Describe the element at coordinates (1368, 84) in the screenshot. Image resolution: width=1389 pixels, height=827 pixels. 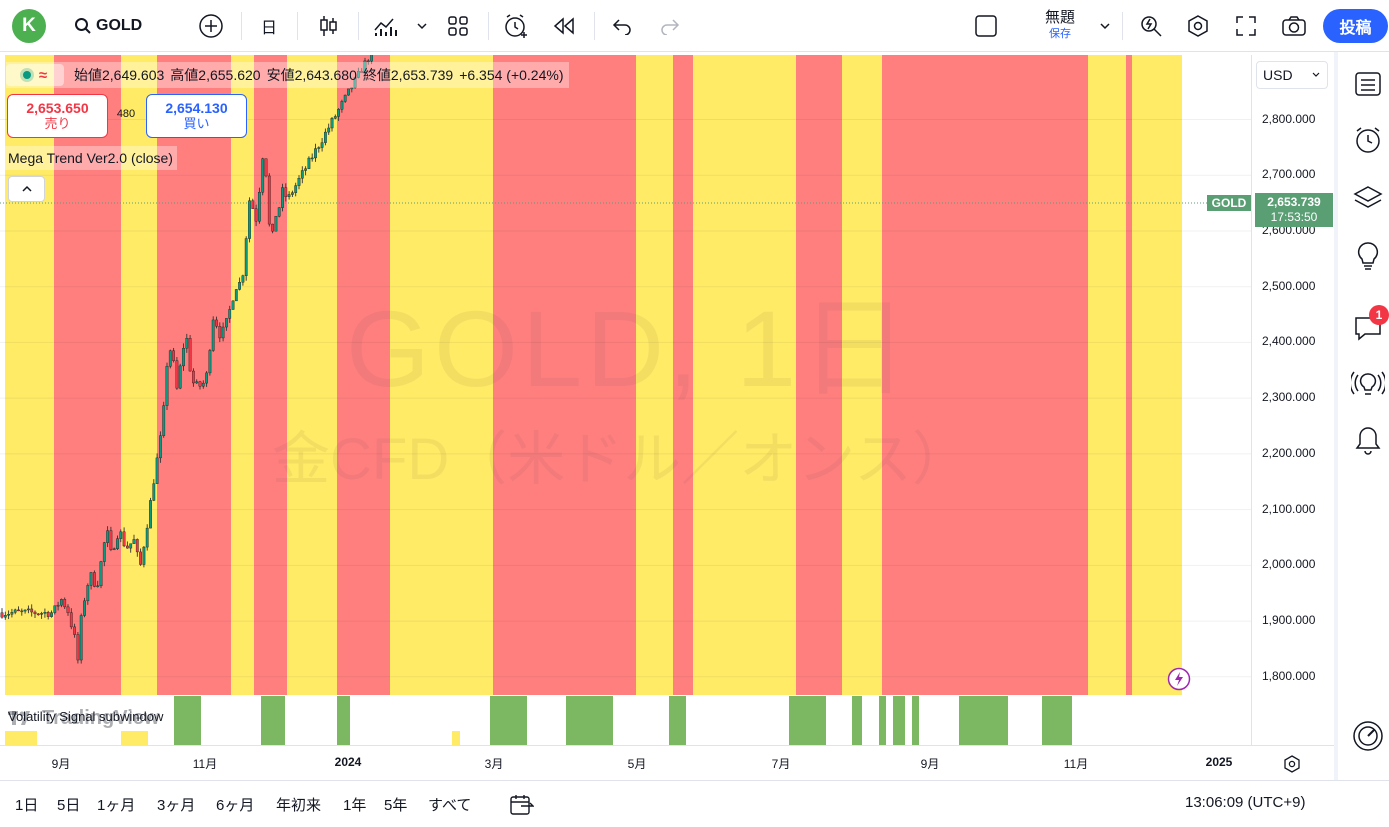
I see `watchlist-button` at that location.